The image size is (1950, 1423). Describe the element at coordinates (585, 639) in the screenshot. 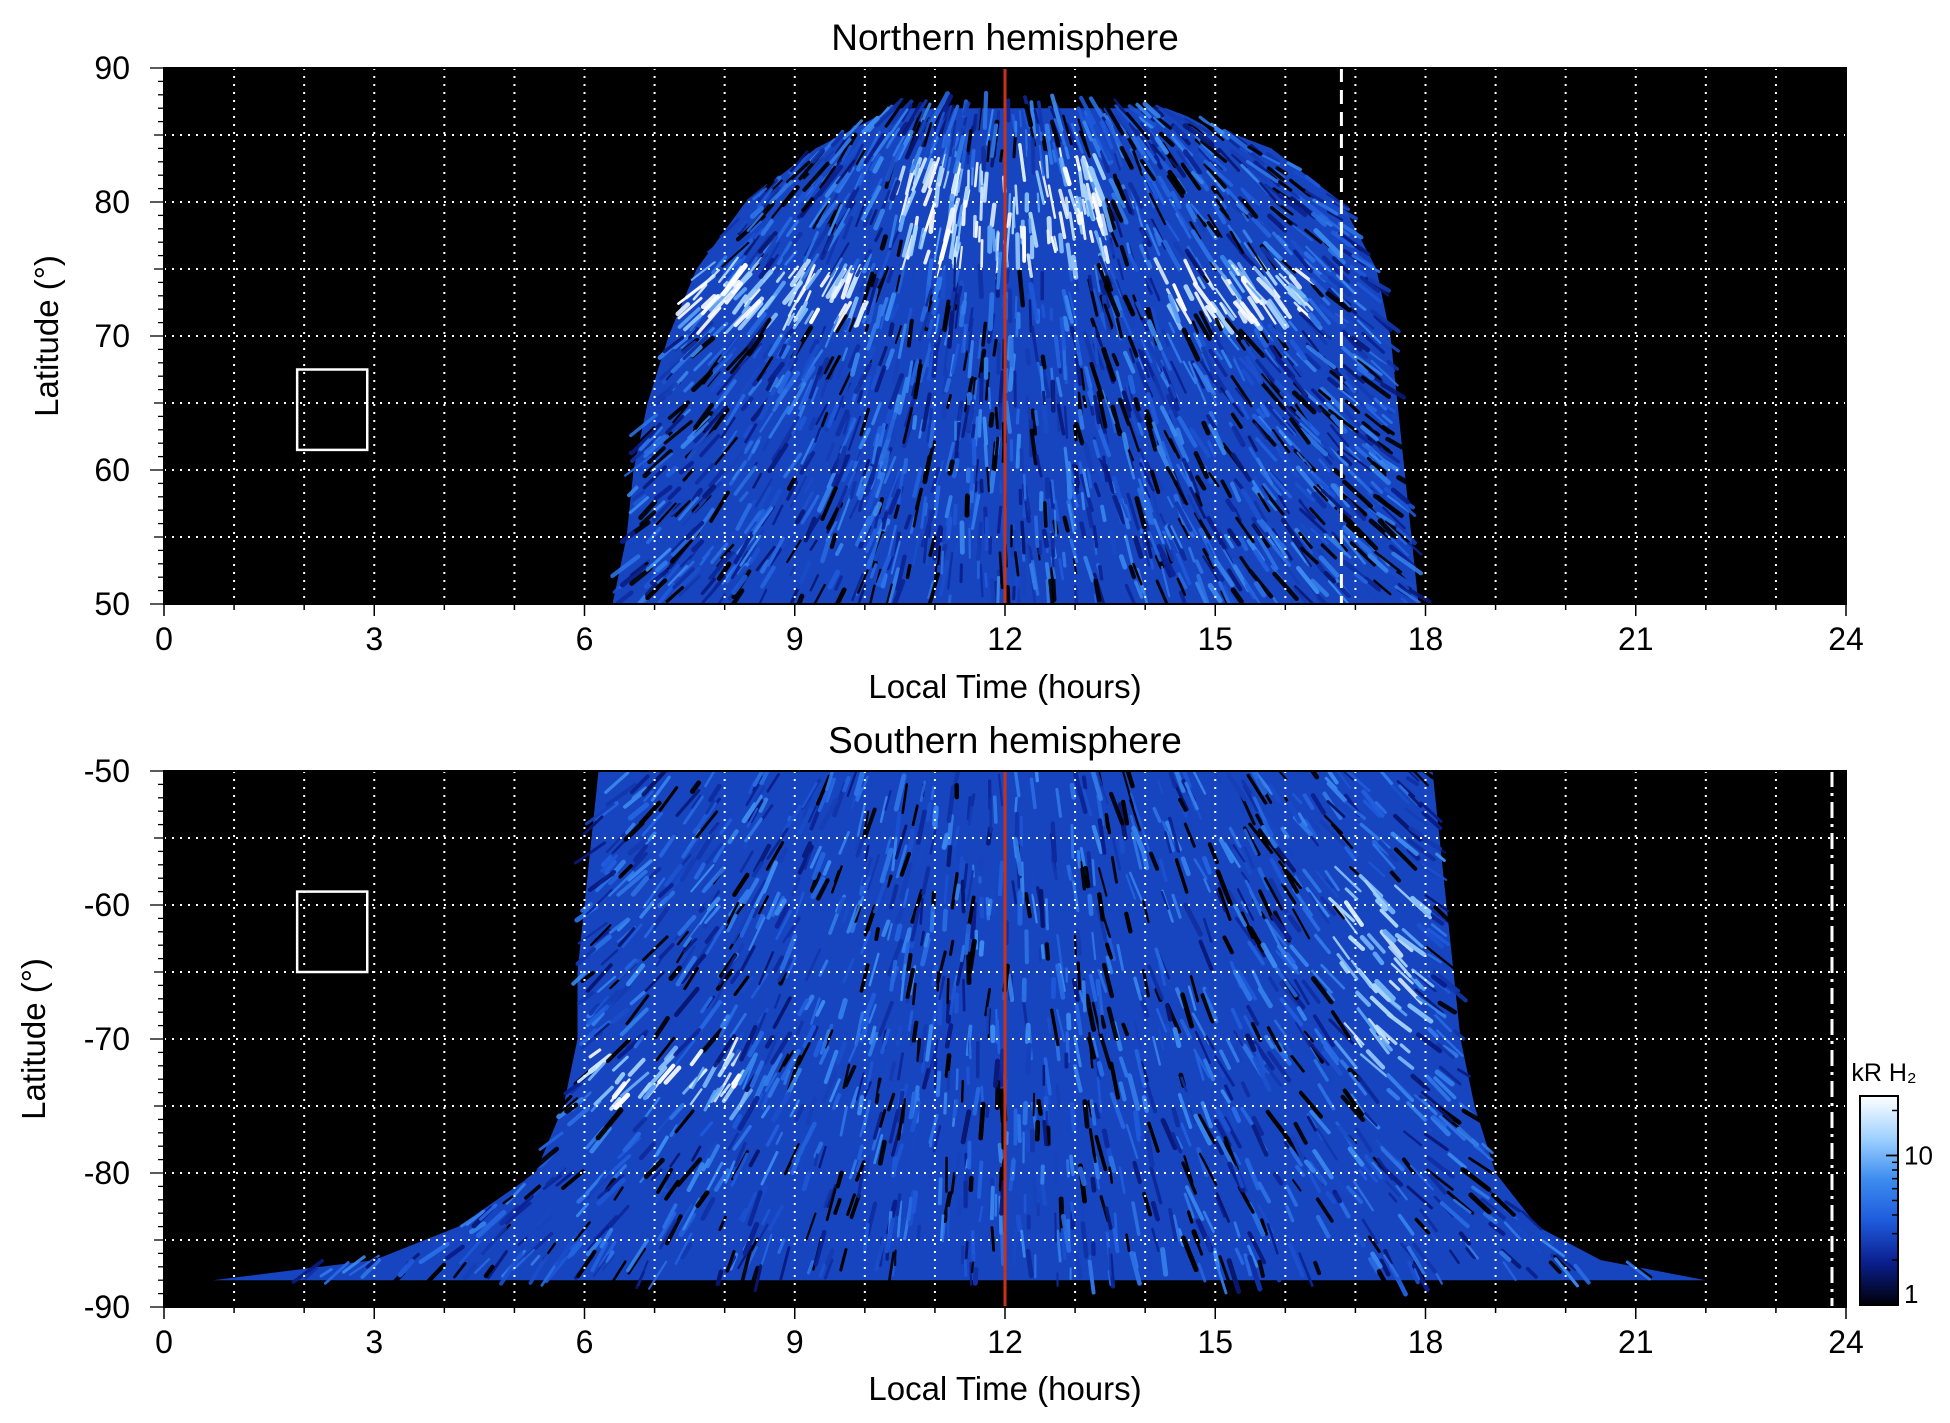

I see `x-tick-label: 6` at that location.